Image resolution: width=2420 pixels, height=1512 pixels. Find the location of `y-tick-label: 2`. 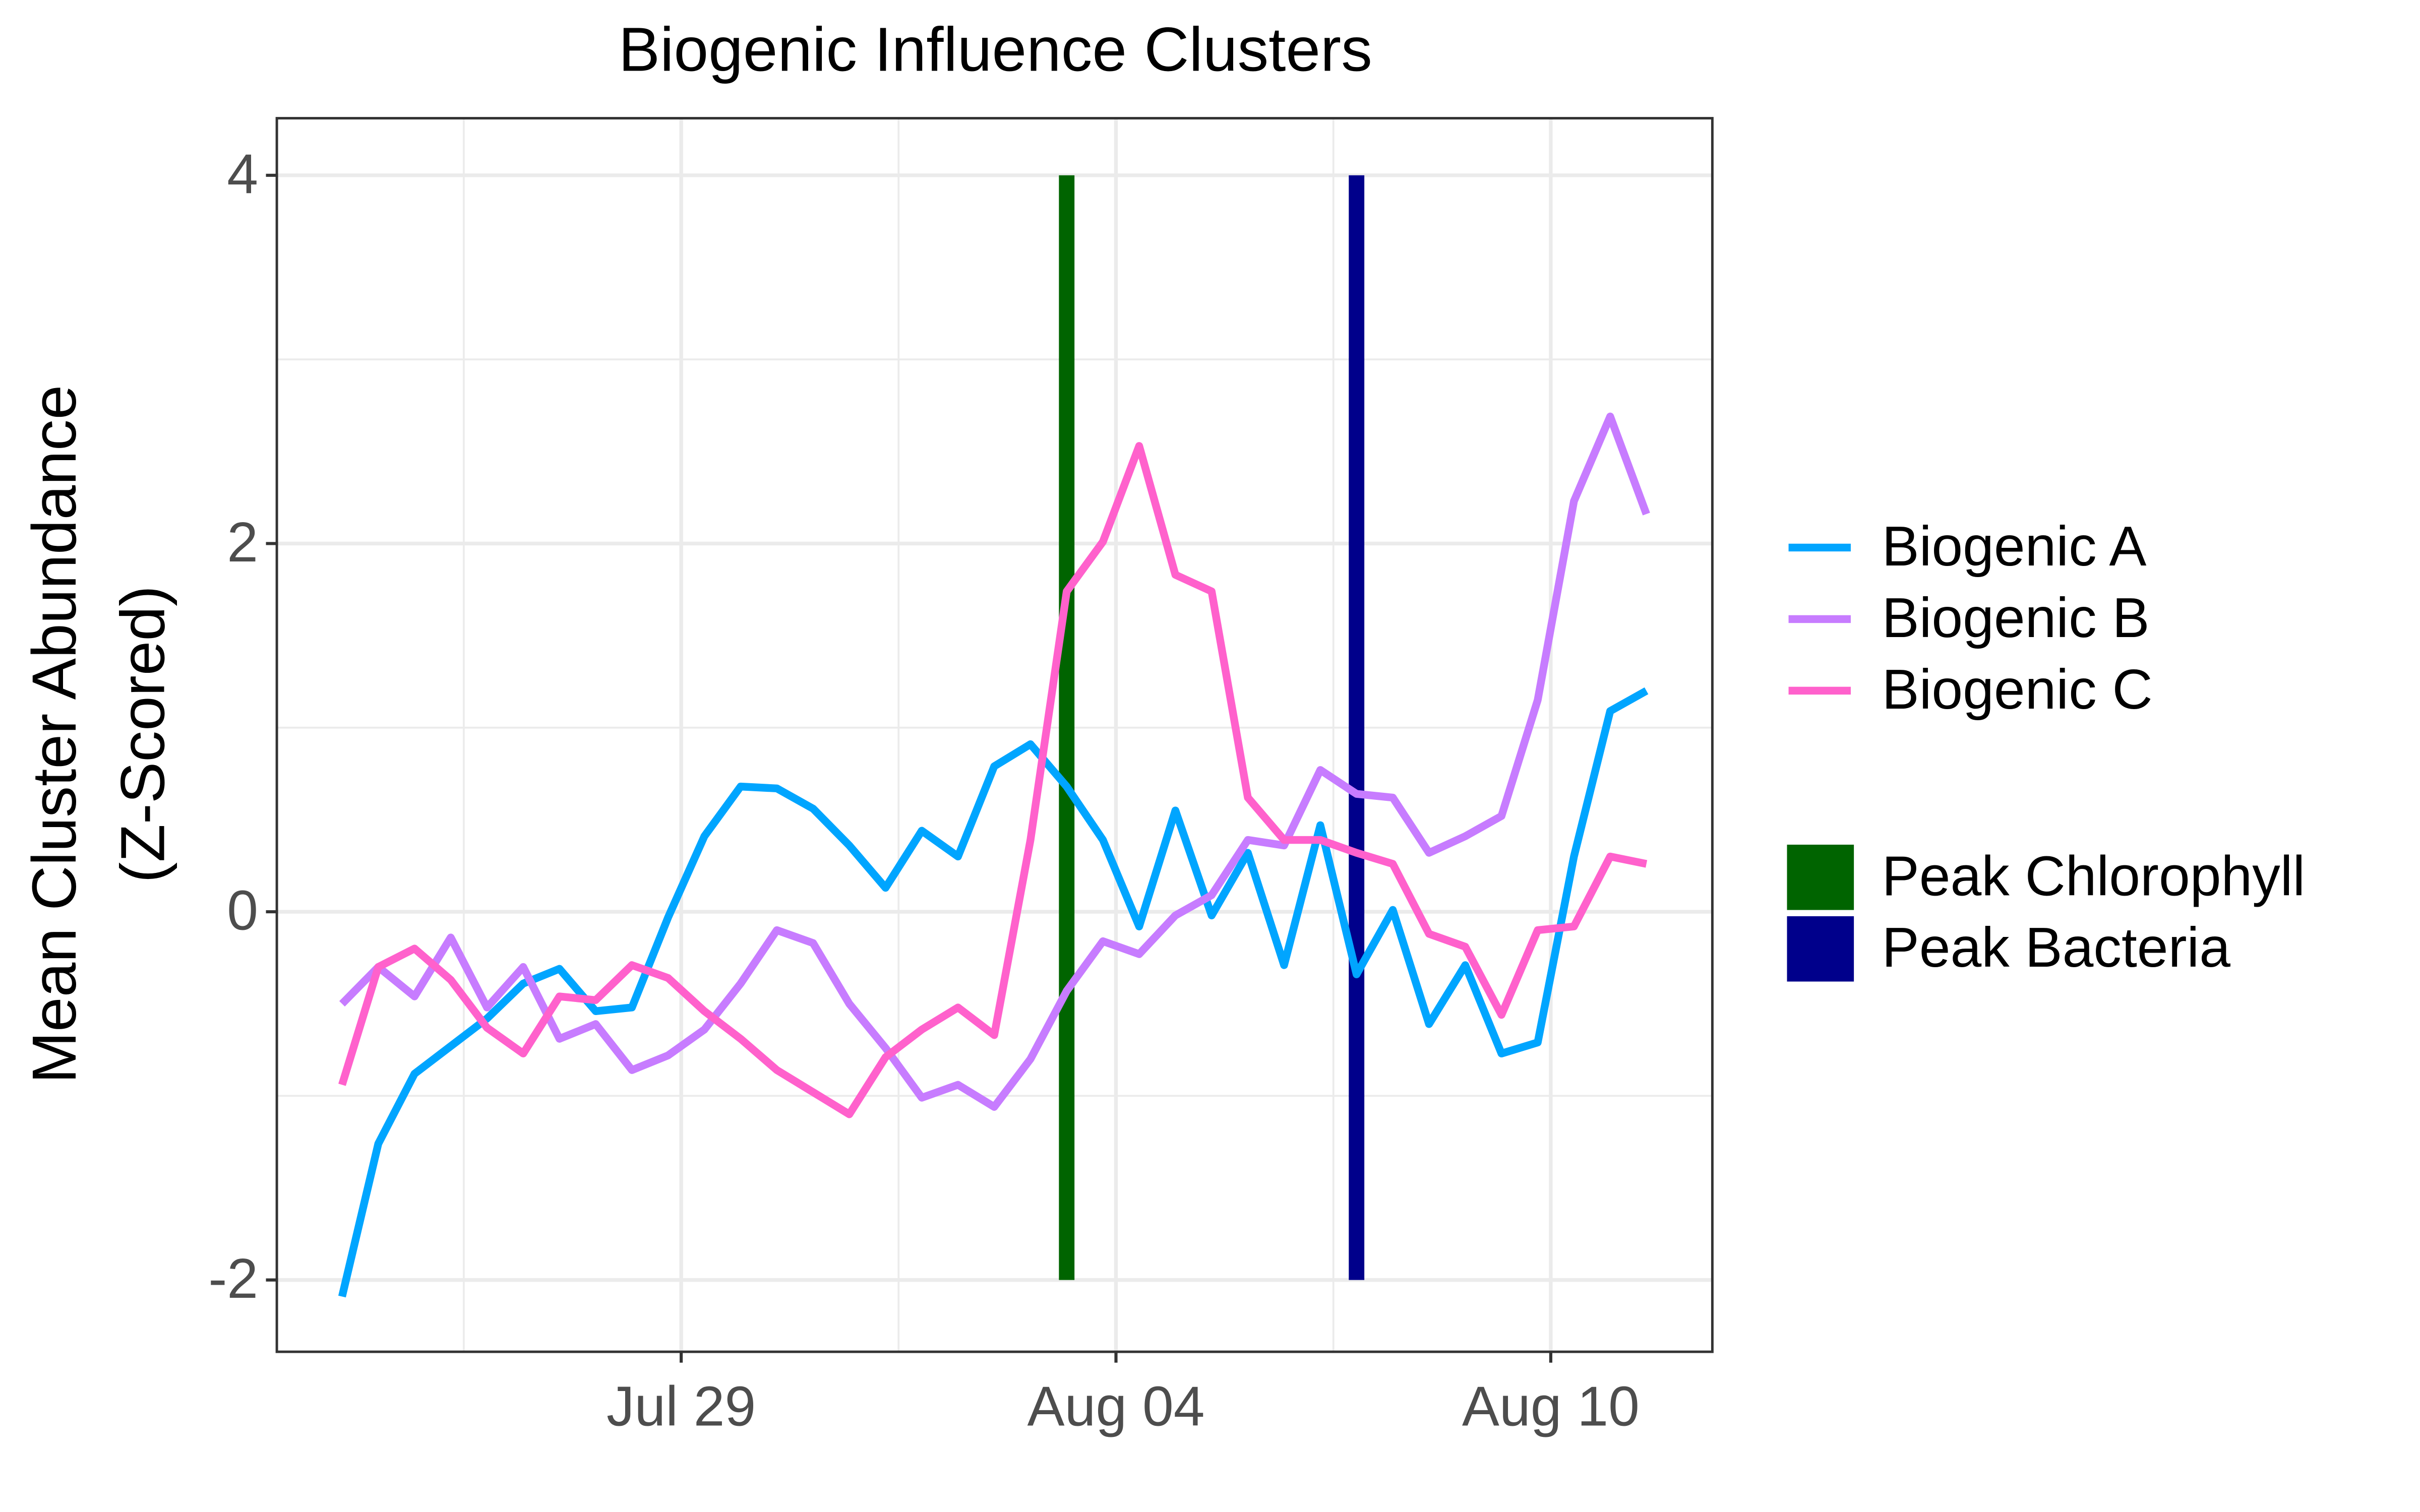

y-tick-label: 2 is located at coordinates (242, 542).